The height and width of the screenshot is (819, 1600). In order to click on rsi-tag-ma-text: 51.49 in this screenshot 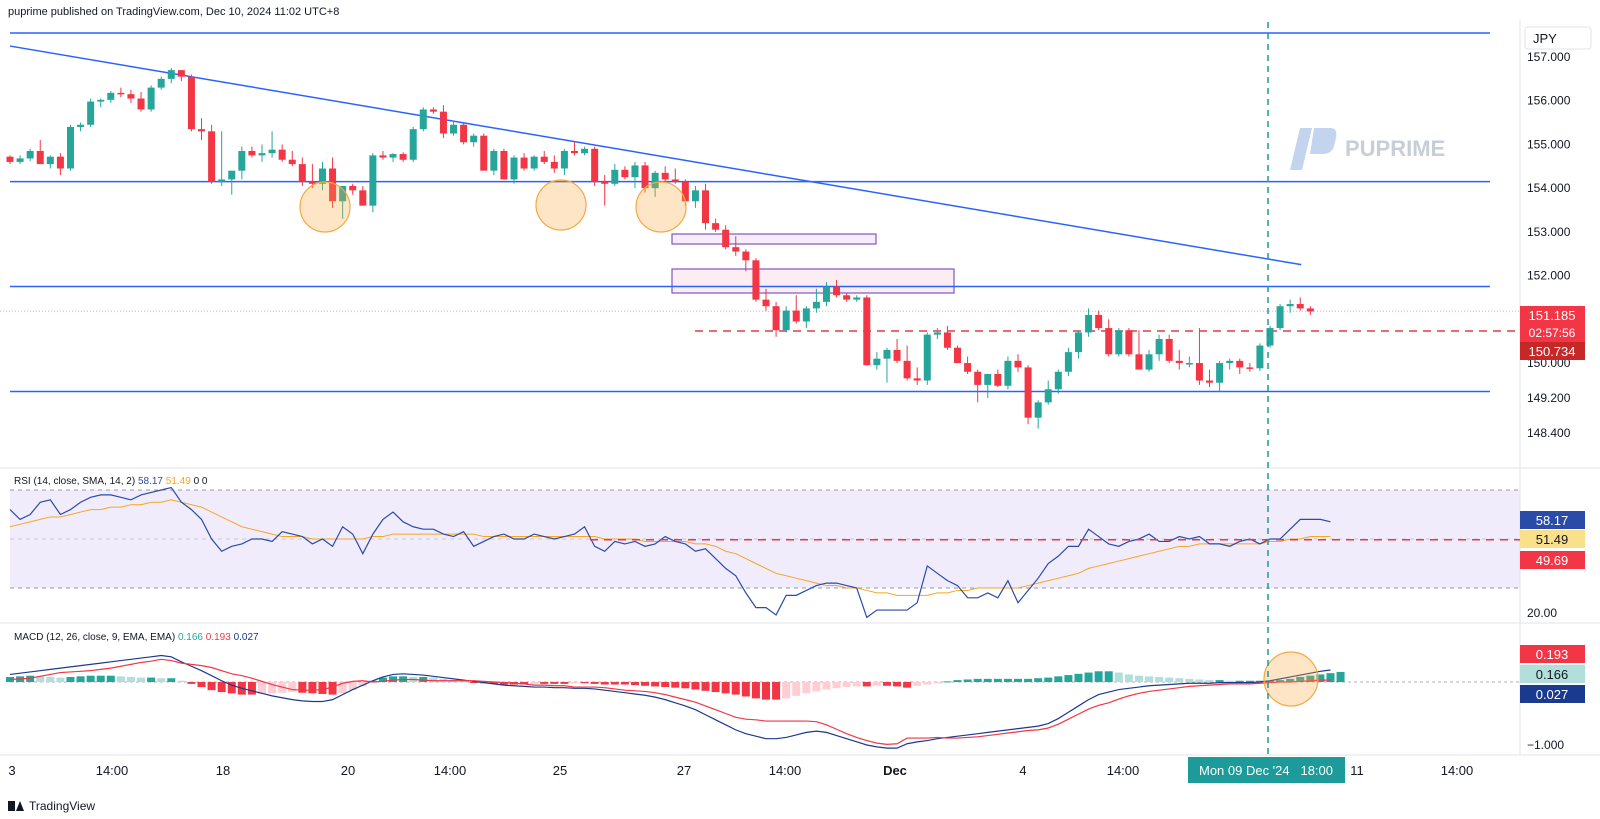, I will do `click(1552, 539)`.